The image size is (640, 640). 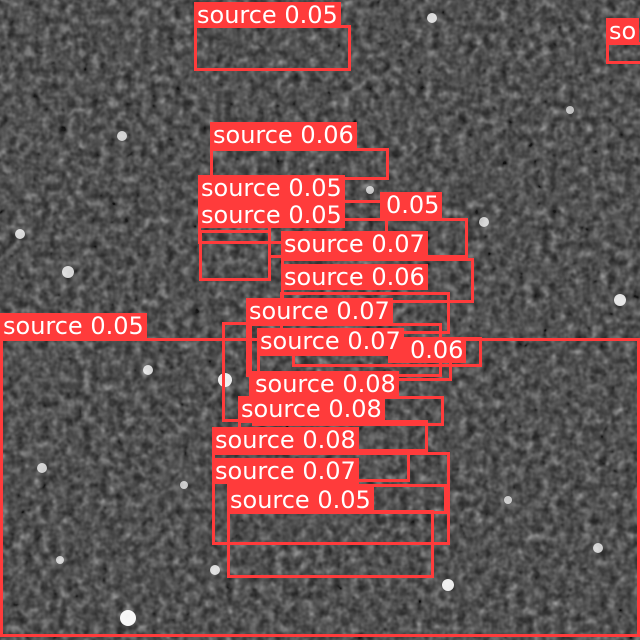 I want to click on detection-label: so, so click(x=623, y=31).